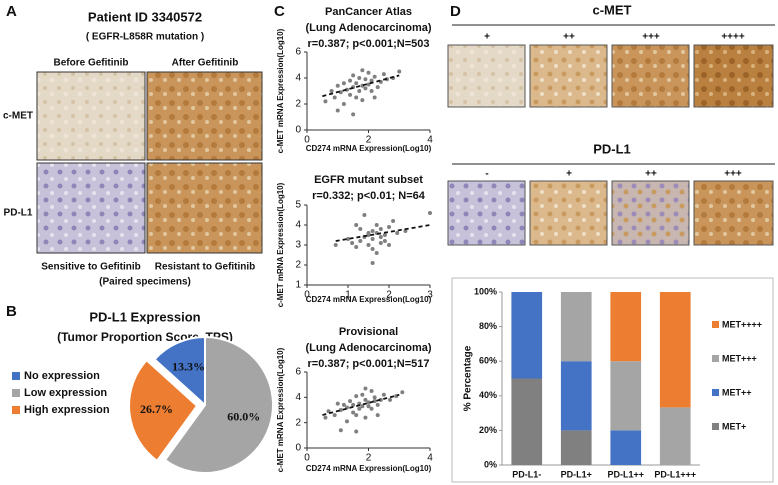  What do you see at coordinates (298, 52) in the screenshot?
I see `y-tick-label: 6` at bounding box center [298, 52].